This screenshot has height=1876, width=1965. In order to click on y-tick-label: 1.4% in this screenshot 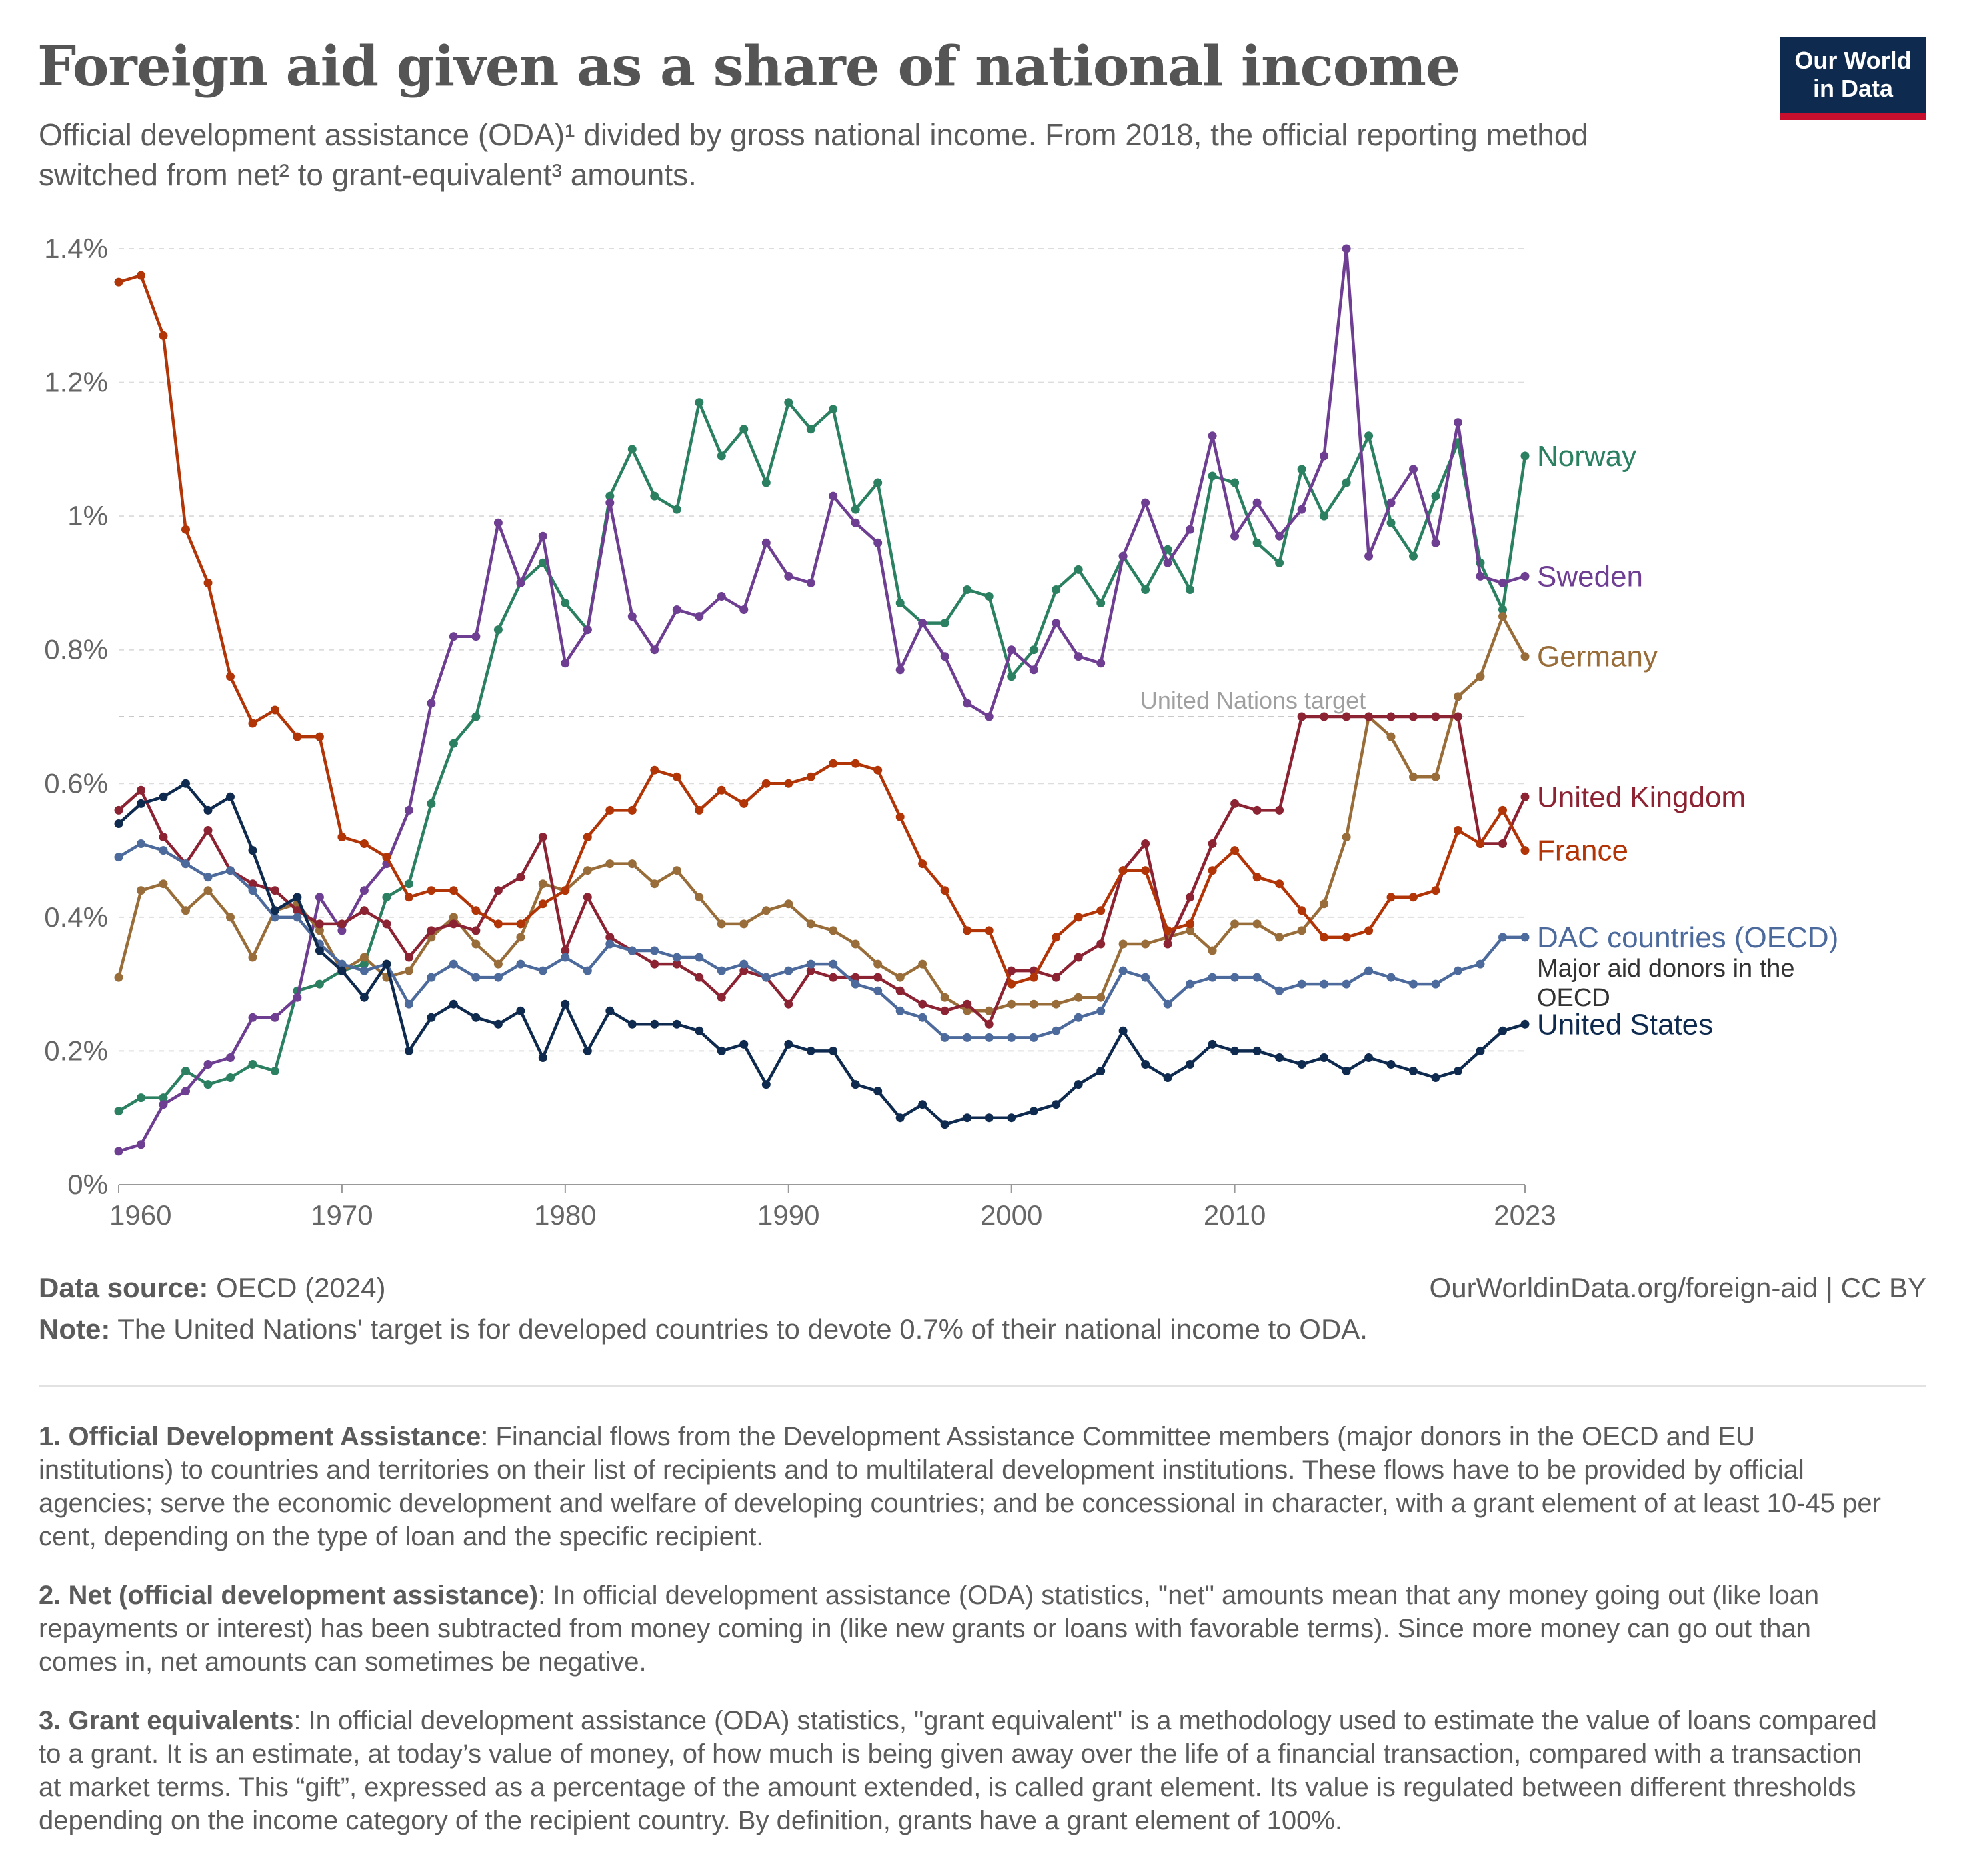, I will do `click(76, 248)`.